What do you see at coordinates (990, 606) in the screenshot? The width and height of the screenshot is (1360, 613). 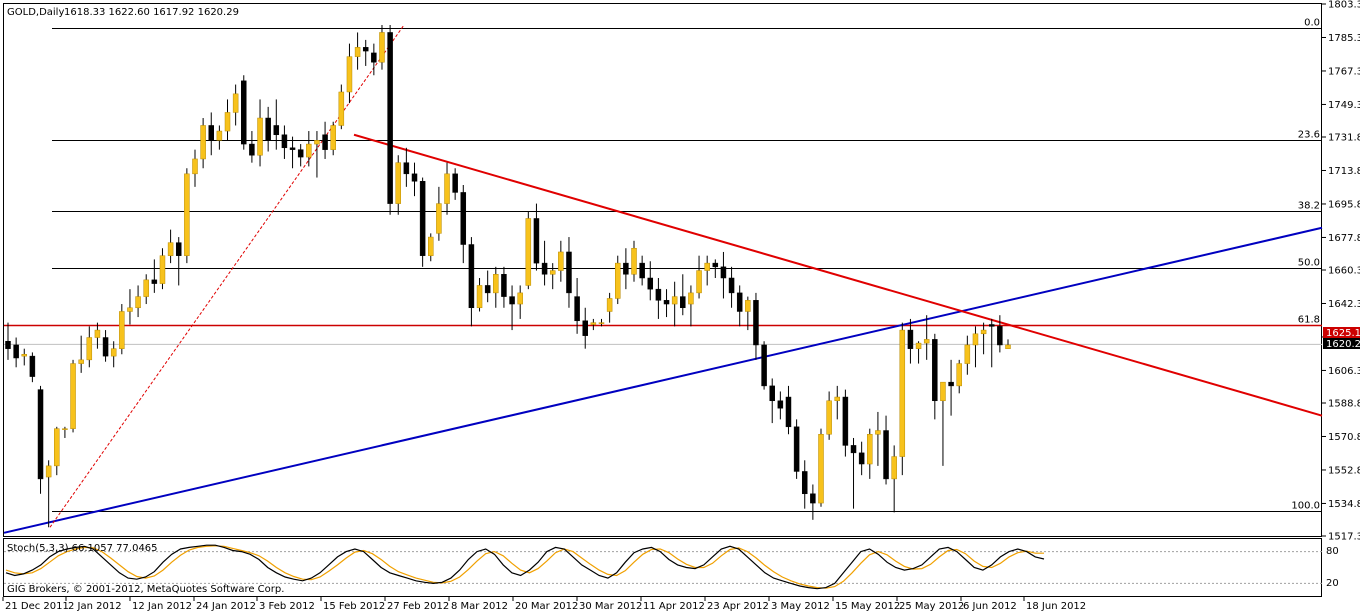 I see `date-tick-label: 6 Jun 2012` at bounding box center [990, 606].